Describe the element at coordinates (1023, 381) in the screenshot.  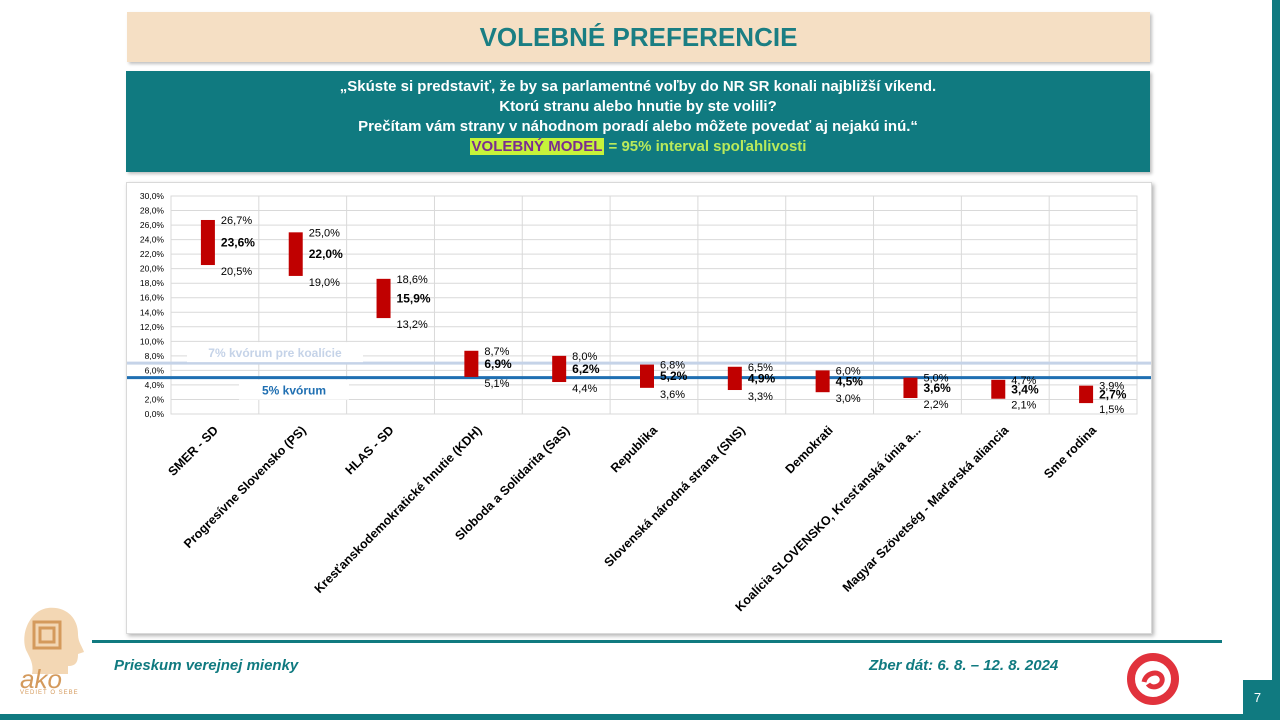
I see `upper-bound-label: 4,7%` at that location.